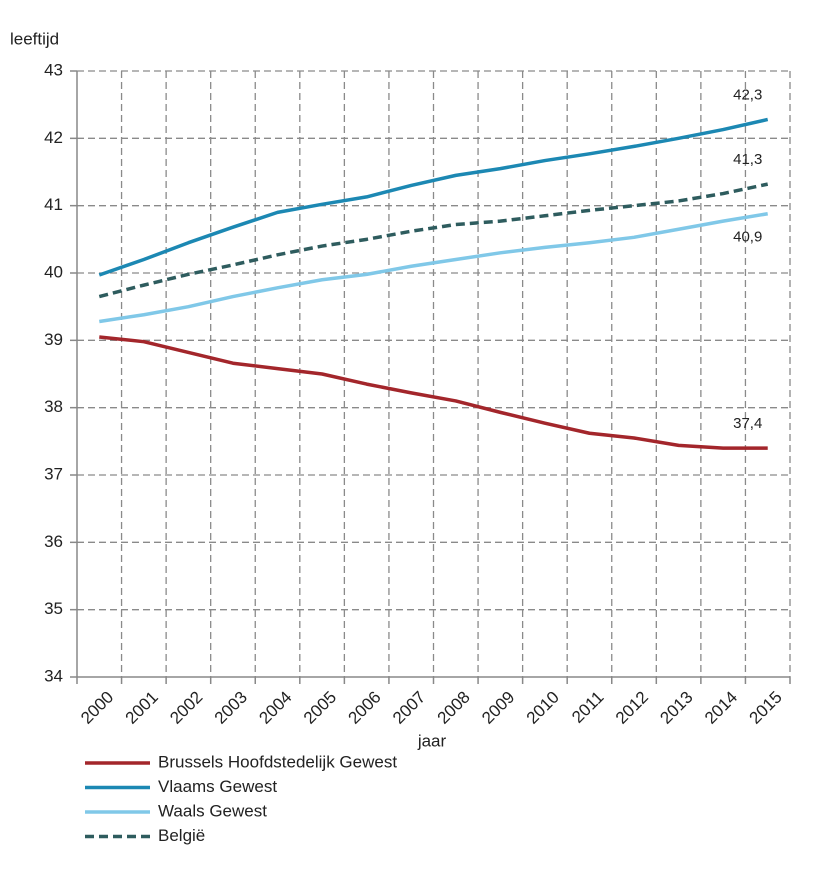 This screenshot has height=883, width=817. Describe the element at coordinates (364, 708) in the screenshot. I see `x-tick-label: 2006` at that location.